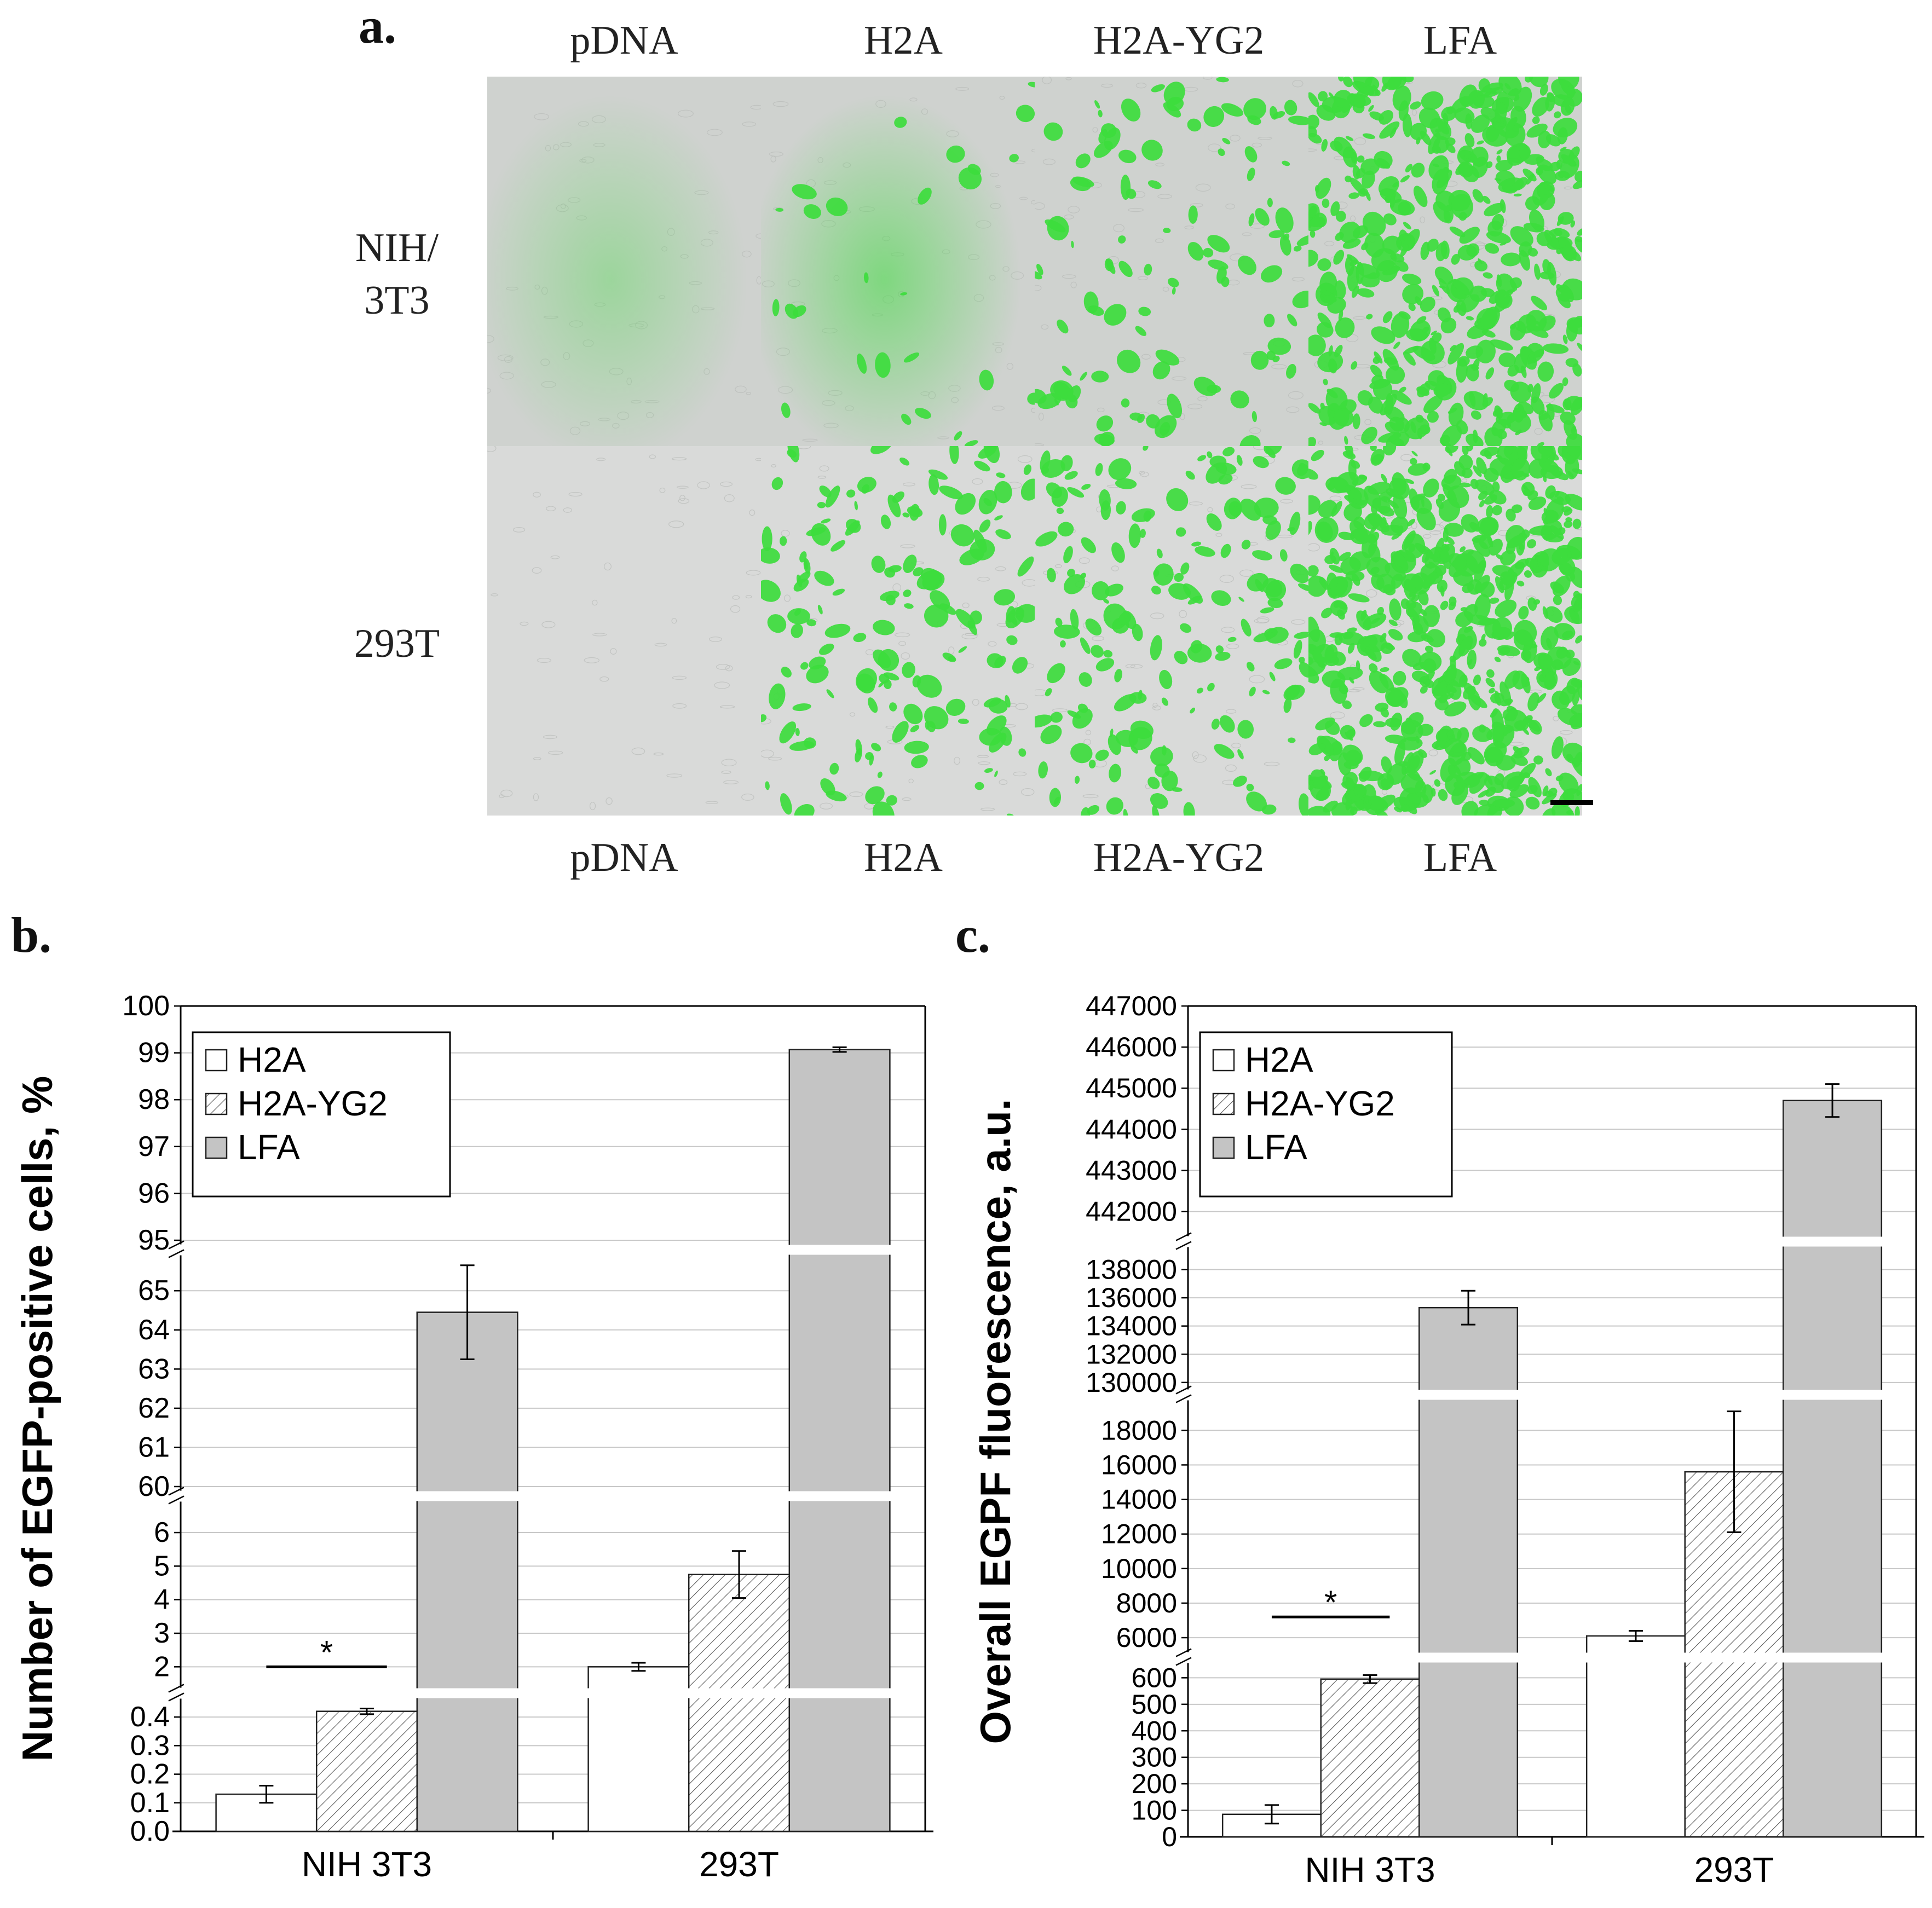 This screenshot has width=1932, height=1908. What do you see at coordinates (154, 1240) in the screenshot?
I see `y-tick-label: 95` at bounding box center [154, 1240].